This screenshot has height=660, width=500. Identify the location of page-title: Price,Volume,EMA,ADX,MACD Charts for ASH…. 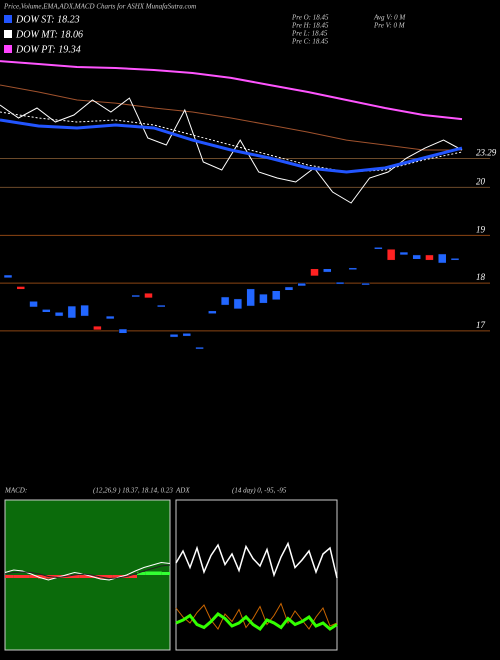
(99, 7).